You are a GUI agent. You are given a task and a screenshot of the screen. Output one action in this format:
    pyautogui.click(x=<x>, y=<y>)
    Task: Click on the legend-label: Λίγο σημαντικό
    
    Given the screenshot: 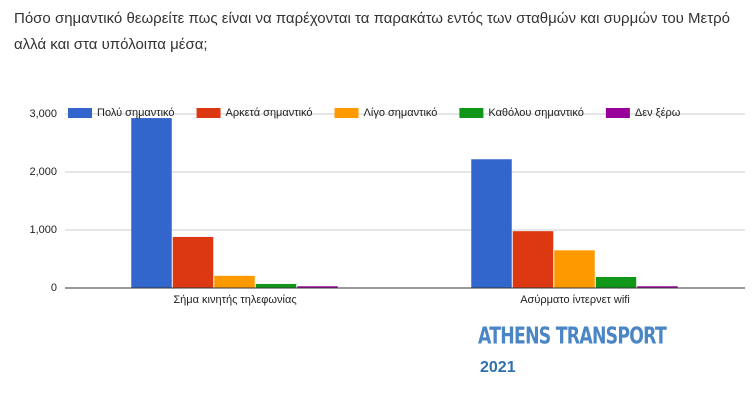 What is the action you would take?
    pyautogui.click(x=401, y=113)
    